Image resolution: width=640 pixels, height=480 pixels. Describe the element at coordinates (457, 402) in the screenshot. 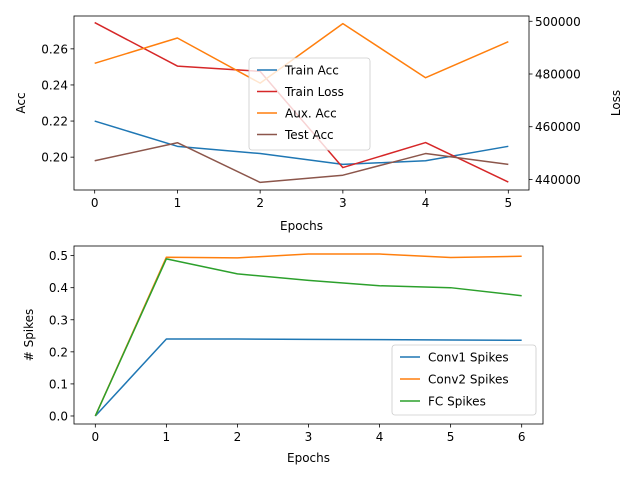

I see `legend-label-fc-spikes: FC Spikes` at that location.